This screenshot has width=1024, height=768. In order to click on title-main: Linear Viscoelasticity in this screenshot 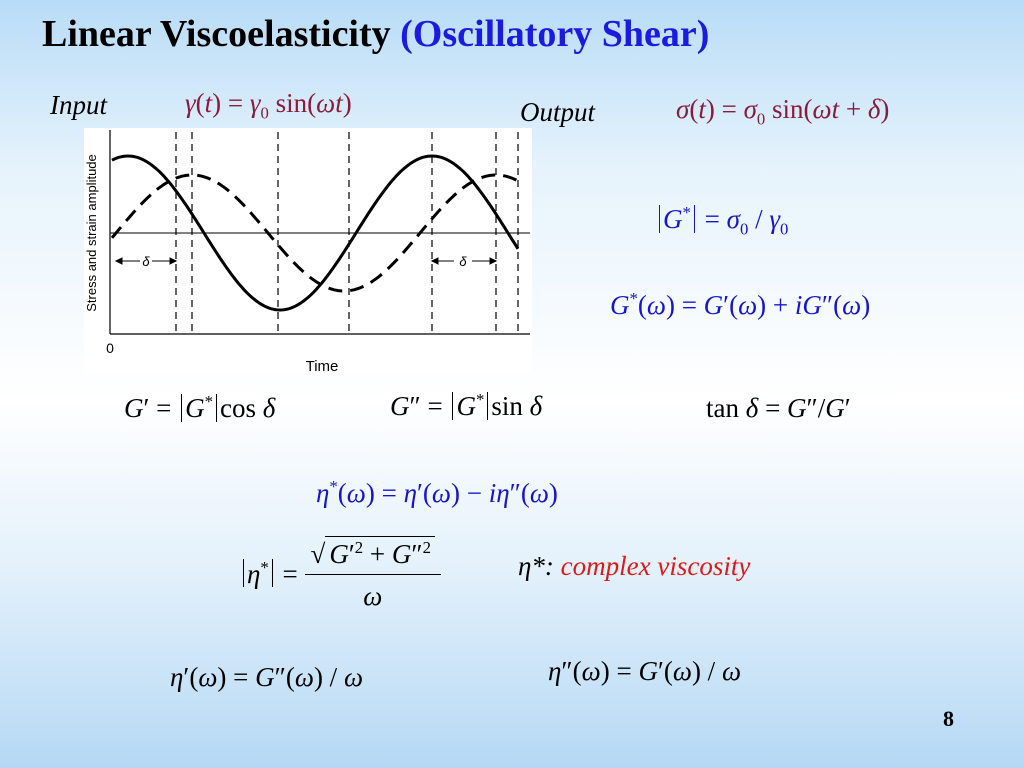, I will do `click(216, 34)`.